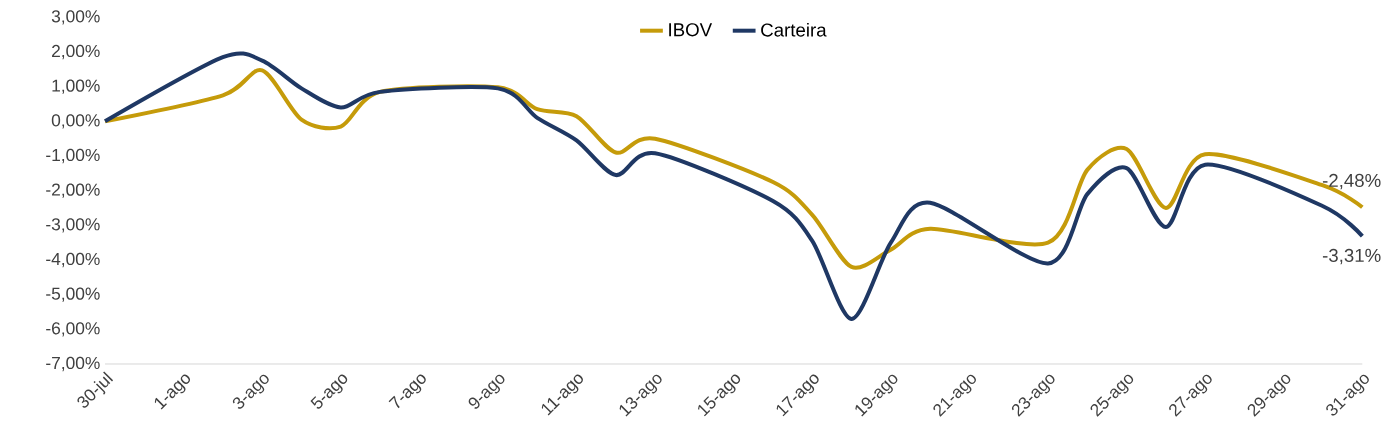  What do you see at coordinates (73, 294) in the screenshot?
I see `y-tick-label: -5,00%` at bounding box center [73, 294].